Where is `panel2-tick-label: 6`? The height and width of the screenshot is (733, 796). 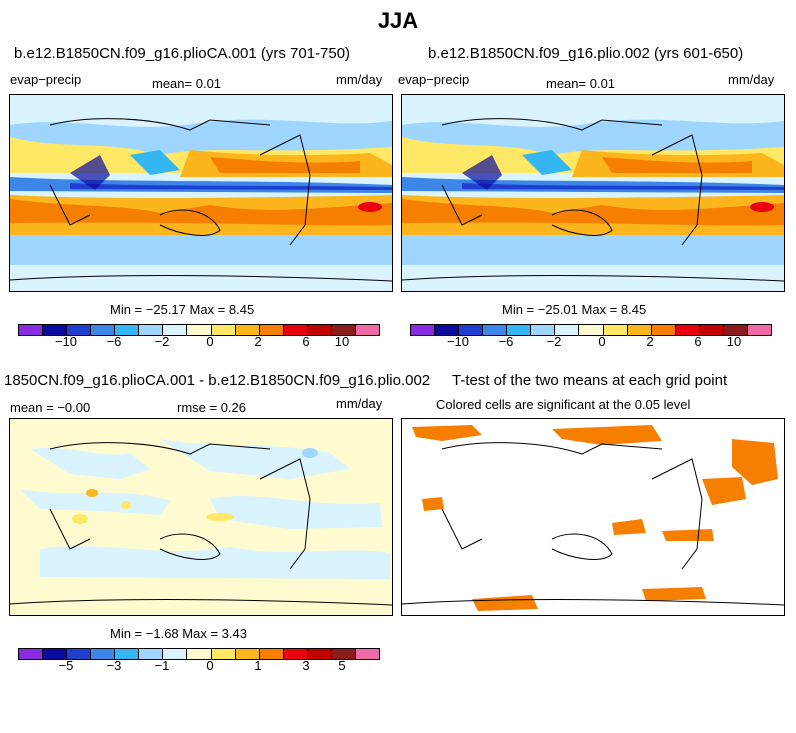 panel2-tick-label: 6 is located at coordinates (698, 341).